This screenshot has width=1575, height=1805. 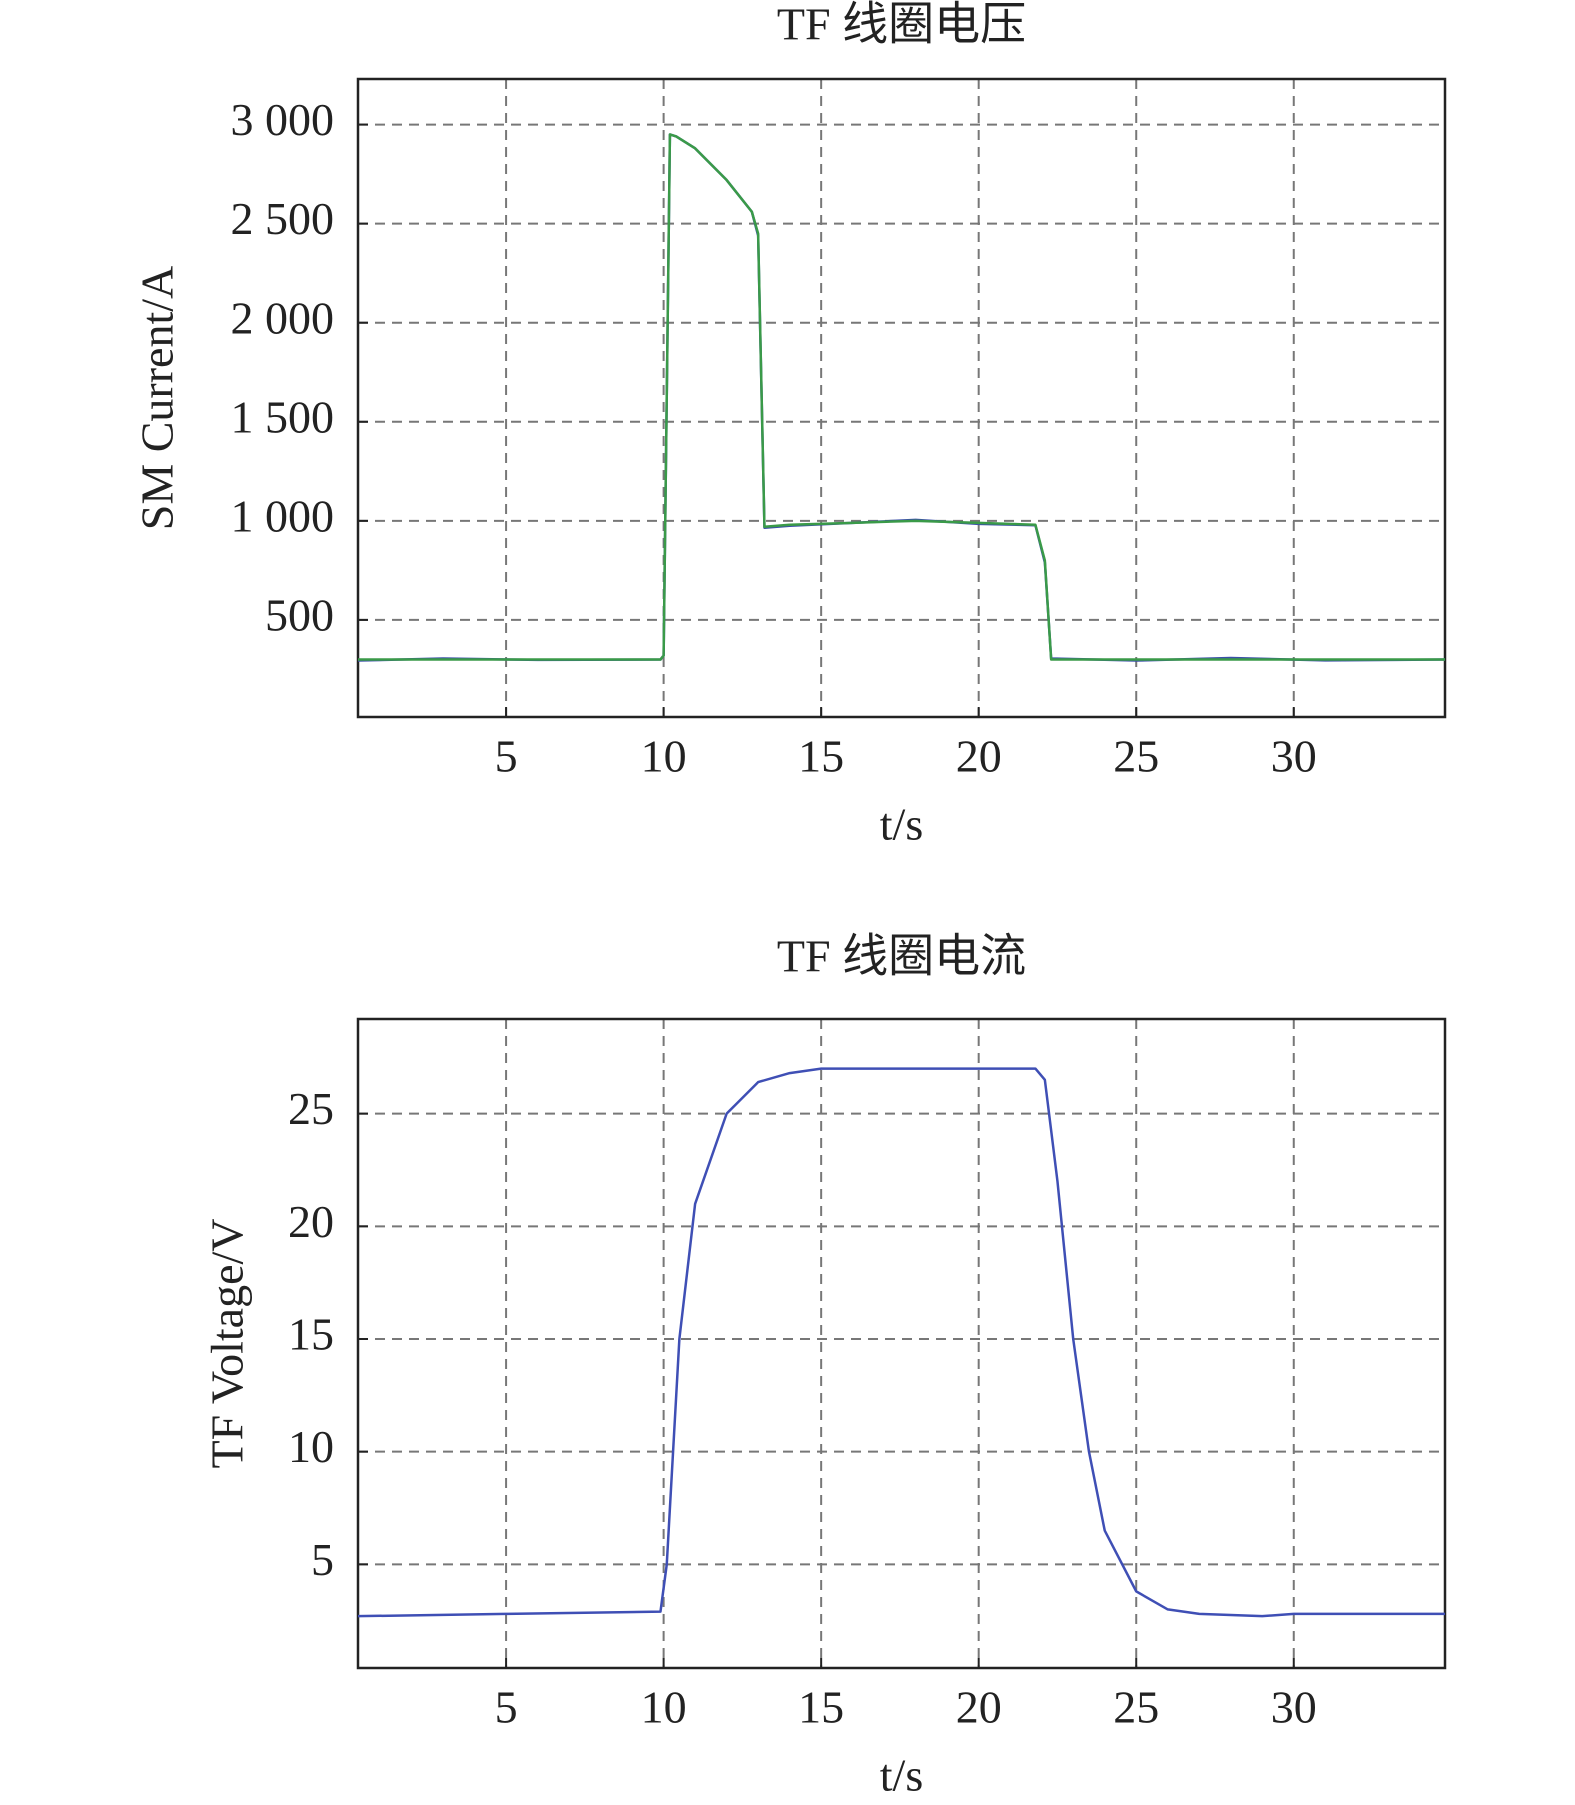 What do you see at coordinates (283, 218) in the screenshot?
I see `y-tick-label: 2 500` at bounding box center [283, 218].